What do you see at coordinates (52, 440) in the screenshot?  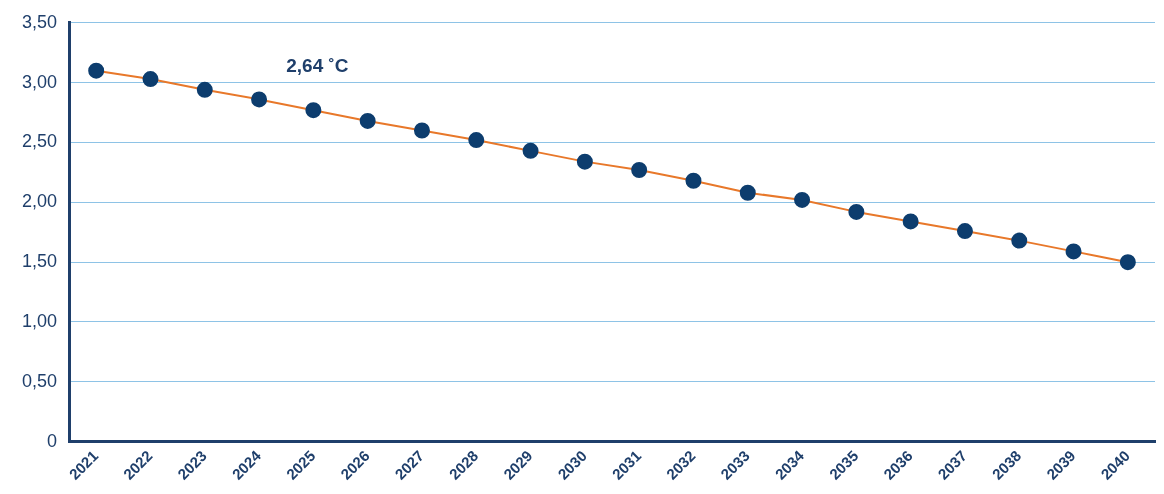 I see `y-tick-label: 0` at bounding box center [52, 440].